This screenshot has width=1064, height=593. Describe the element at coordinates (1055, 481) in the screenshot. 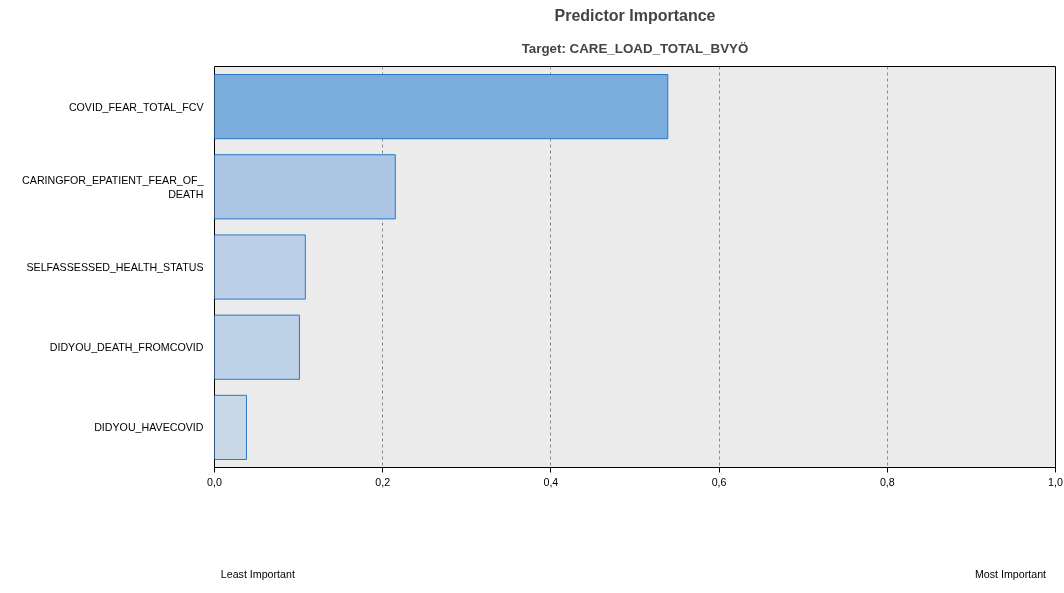

I see `x-tick-label: 1,0` at that location.